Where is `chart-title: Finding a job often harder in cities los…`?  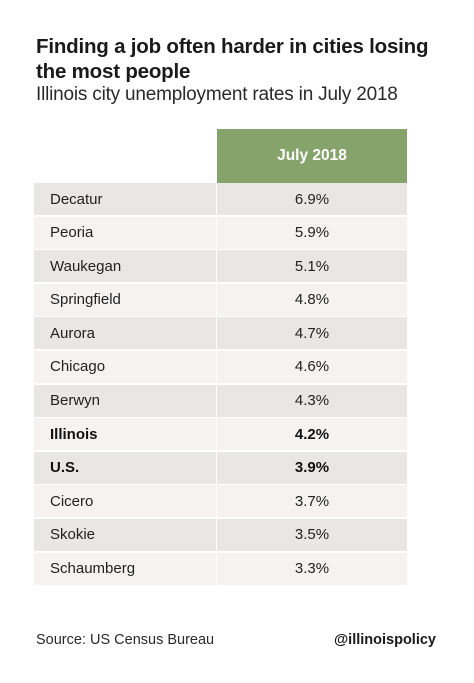
chart-title: Finding a job often harder in cities los… is located at coordinates (232, 59).